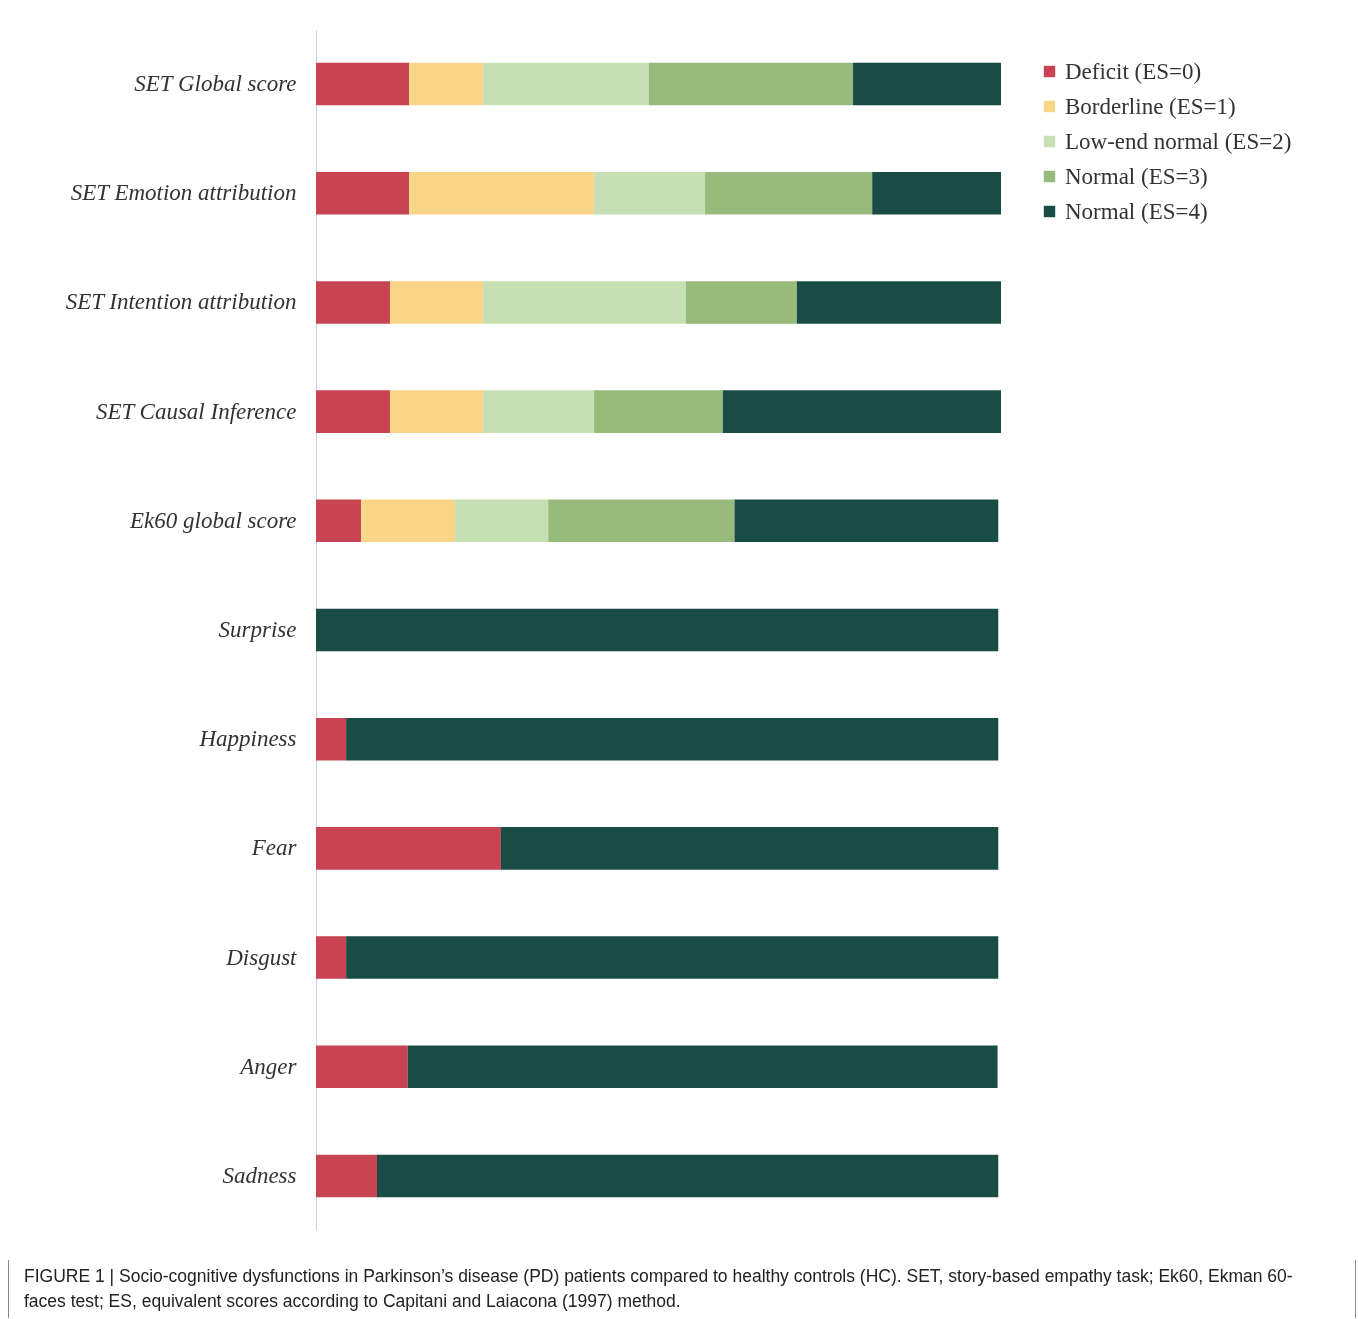 The width and height of the screenshot is (1358, 1319). I want to click on legend-label: Deficit (ES=0), so click(1133, 71).